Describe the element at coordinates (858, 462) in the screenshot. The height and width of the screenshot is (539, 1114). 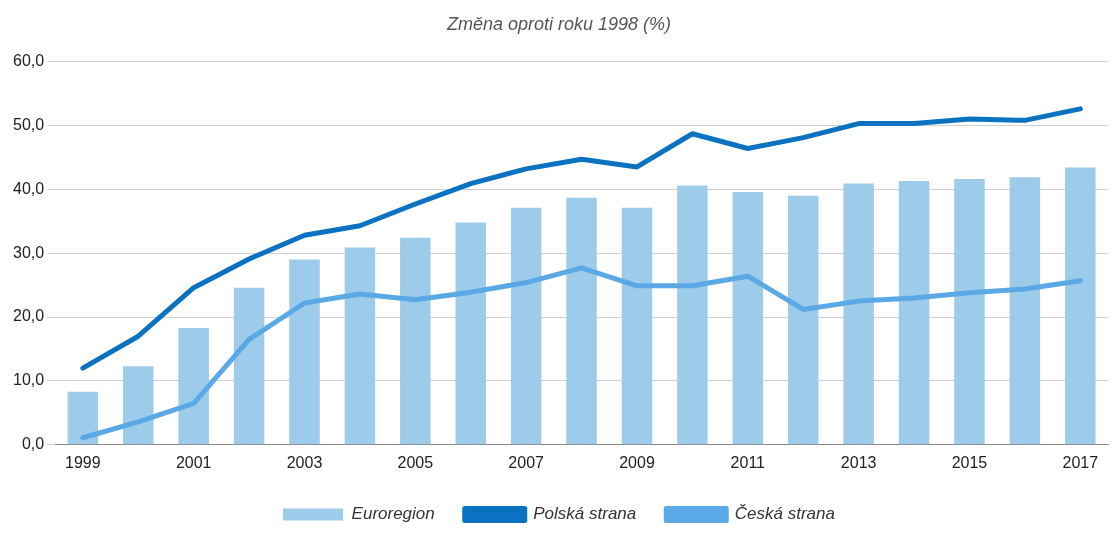
I see `x-tick-label: 2013` at that location.